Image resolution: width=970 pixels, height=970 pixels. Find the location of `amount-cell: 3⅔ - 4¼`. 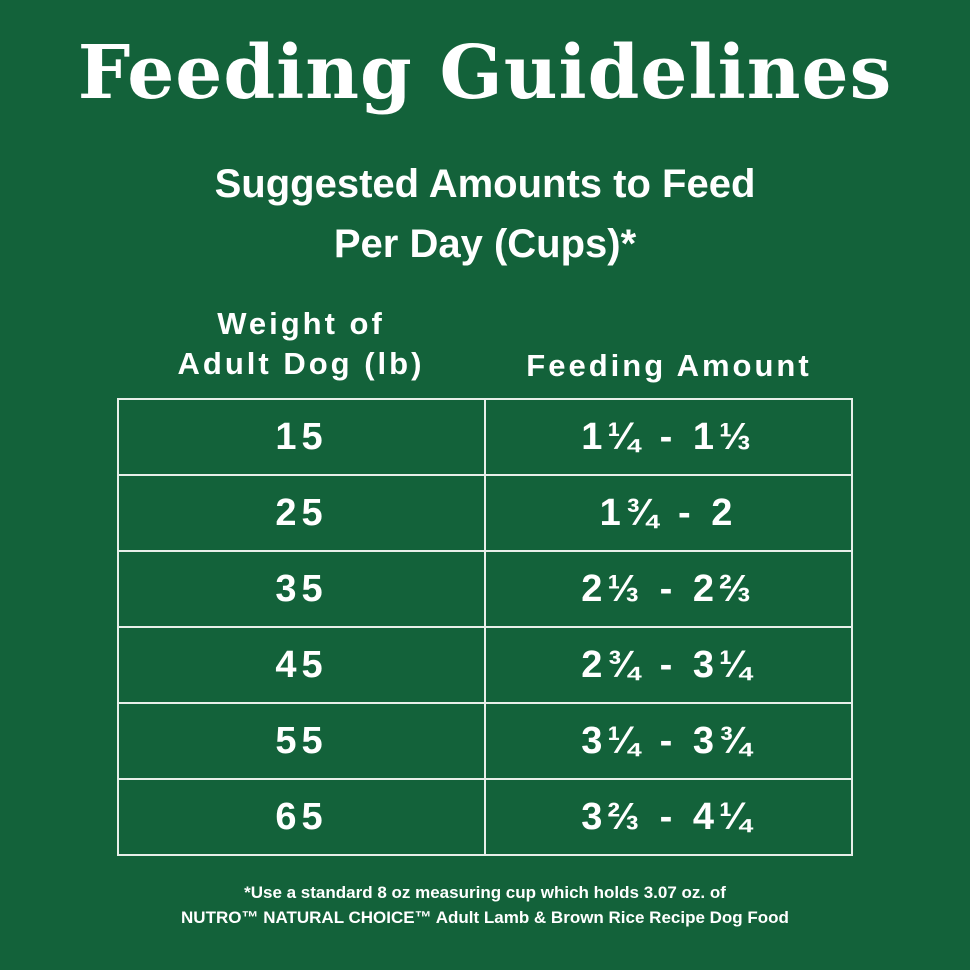

amount-cell: 3⅔ - 4¼ is located at coordinates (668, 817).